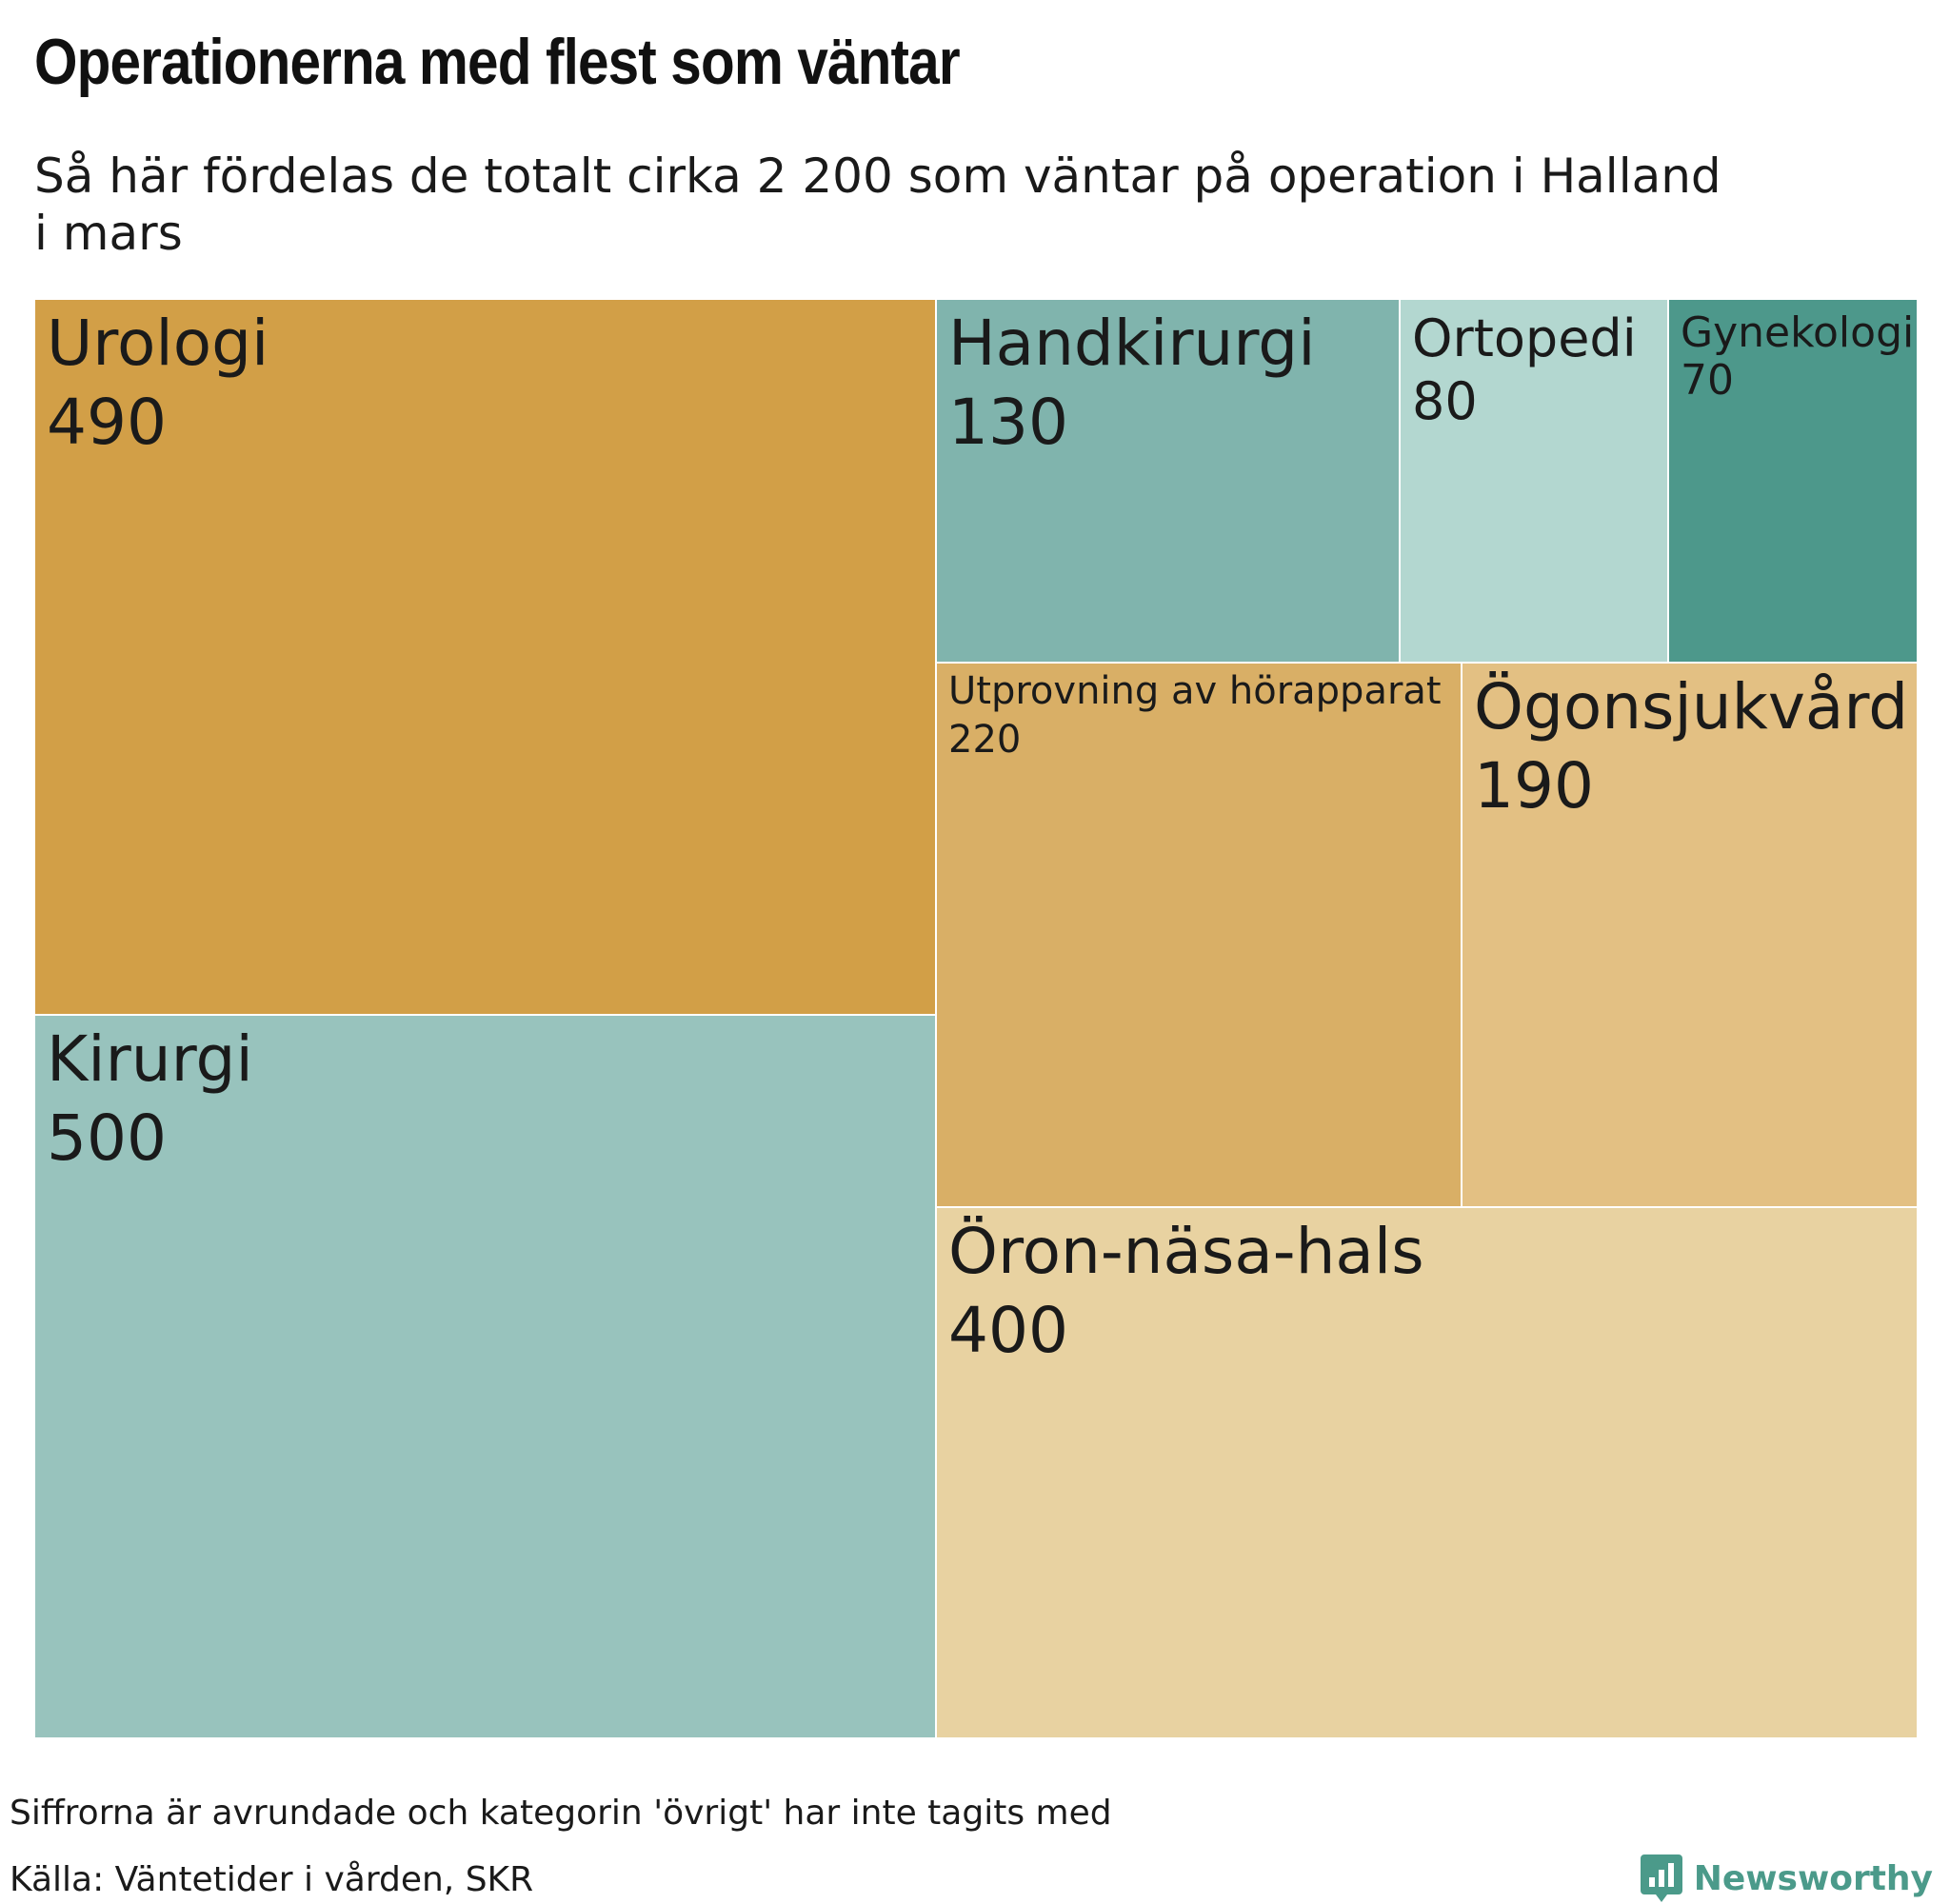 Image resolution: width=1950 pixels, height=1904 pixels. I want to click on source-note: Källa: Väntetider i vården, SKR, so click(272, 1879).